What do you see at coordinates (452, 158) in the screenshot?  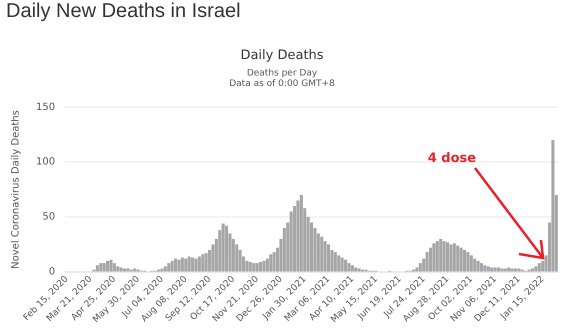 I see `annotation: 4 dose` at bounding box center [452, 158].